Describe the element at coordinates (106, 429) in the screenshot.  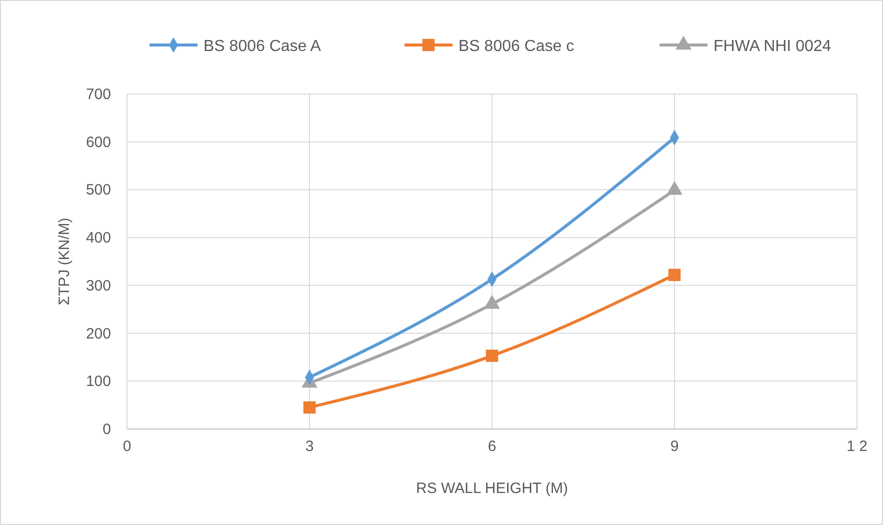
I see `y-tick-label: 0` at that location.